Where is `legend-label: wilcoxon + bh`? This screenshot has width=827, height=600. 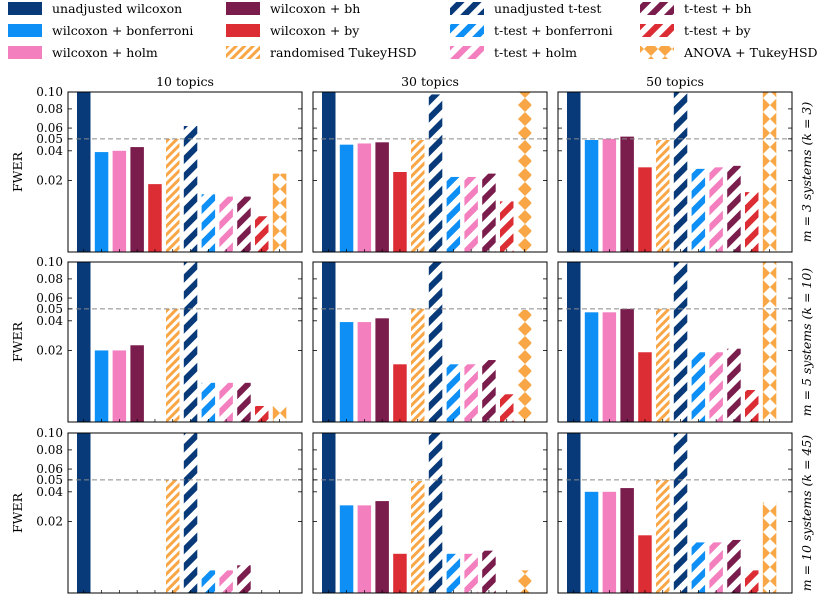
legend-label: wilcoxon + bh is located at coordinates (315, 8).